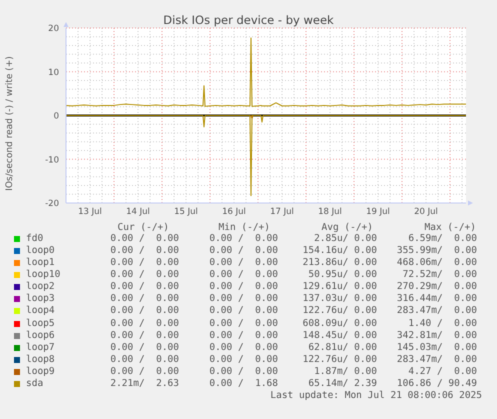 This screenshot has height=419, width=497. I want to click on text: 270.29m/ 0.00, so click(436, 287).